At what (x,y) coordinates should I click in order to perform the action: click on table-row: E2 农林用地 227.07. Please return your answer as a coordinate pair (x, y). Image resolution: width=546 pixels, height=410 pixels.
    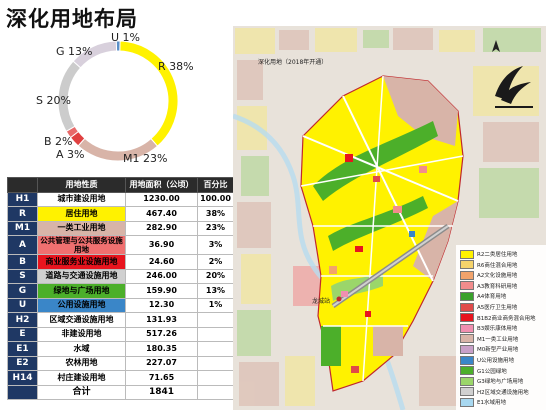
    Looking at the image, I should click on (120, 363).